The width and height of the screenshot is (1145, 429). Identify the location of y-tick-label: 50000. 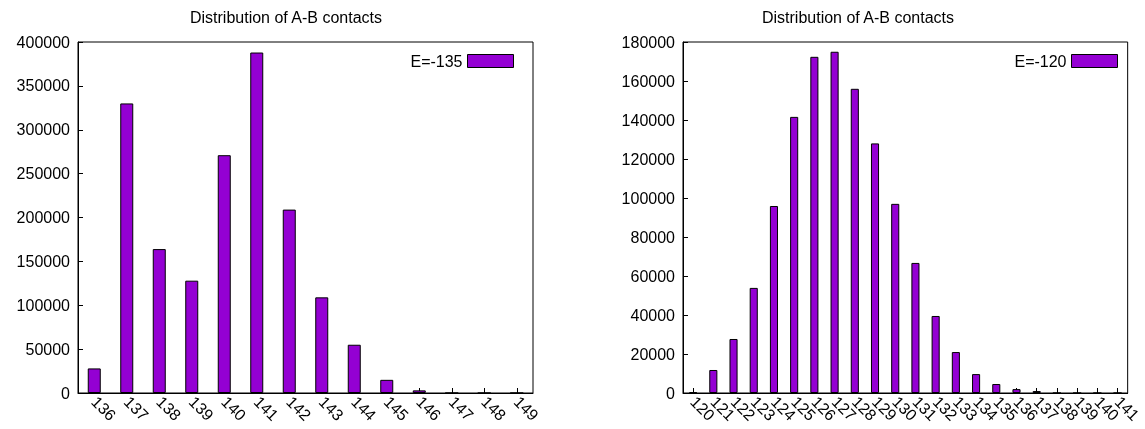
(48, 349).